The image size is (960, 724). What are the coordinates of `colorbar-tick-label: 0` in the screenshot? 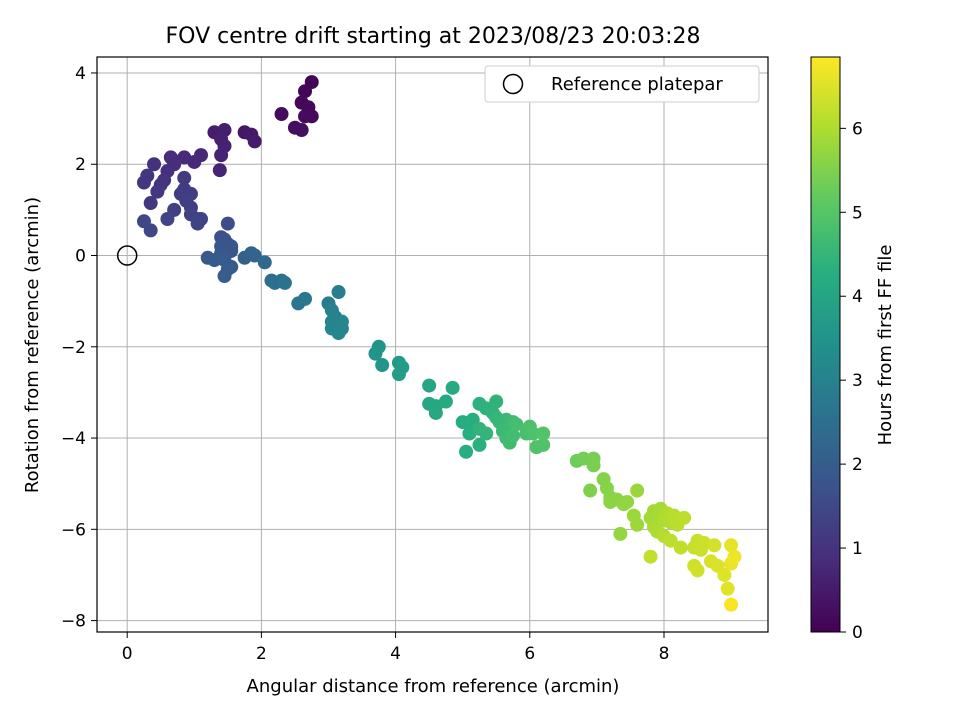 It's located at (857, 633).